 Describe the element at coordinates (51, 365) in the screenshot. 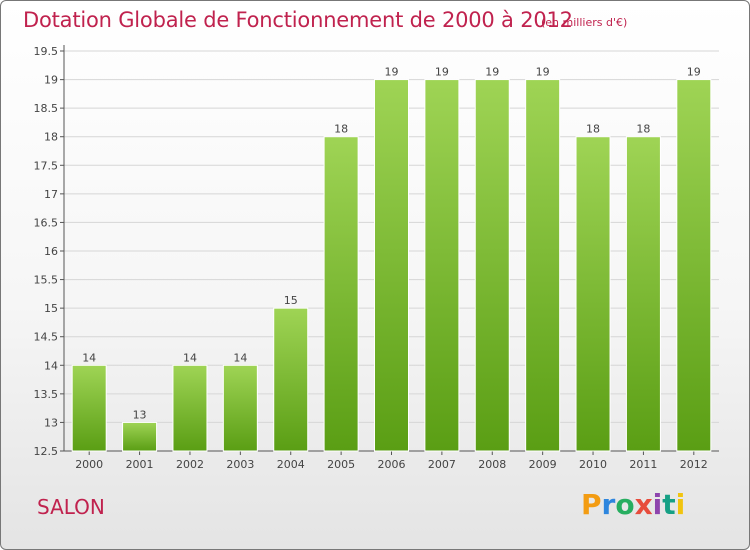

I see `y-tick-label: 14` at that location.